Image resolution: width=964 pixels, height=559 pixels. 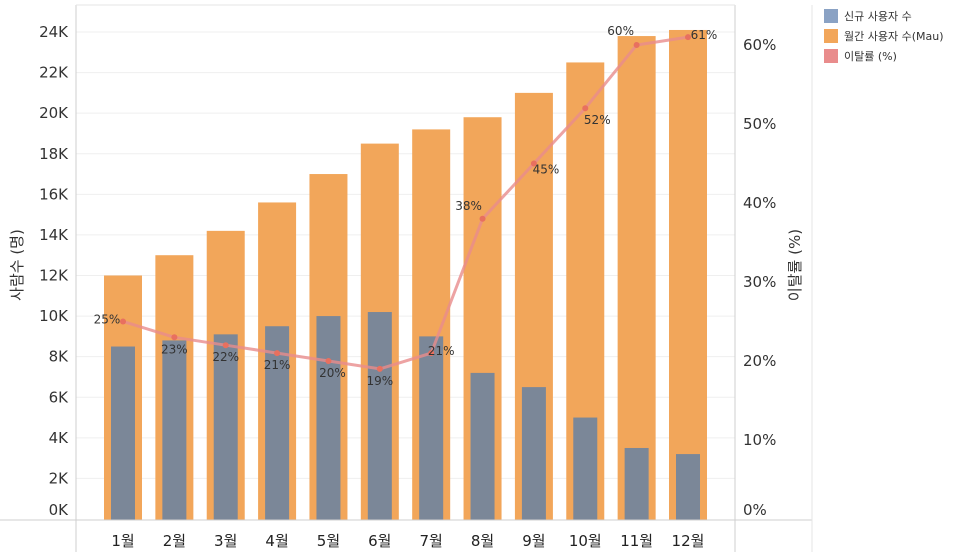 I want to click on y-tick-label: 8K, so click(x=59, y=357).